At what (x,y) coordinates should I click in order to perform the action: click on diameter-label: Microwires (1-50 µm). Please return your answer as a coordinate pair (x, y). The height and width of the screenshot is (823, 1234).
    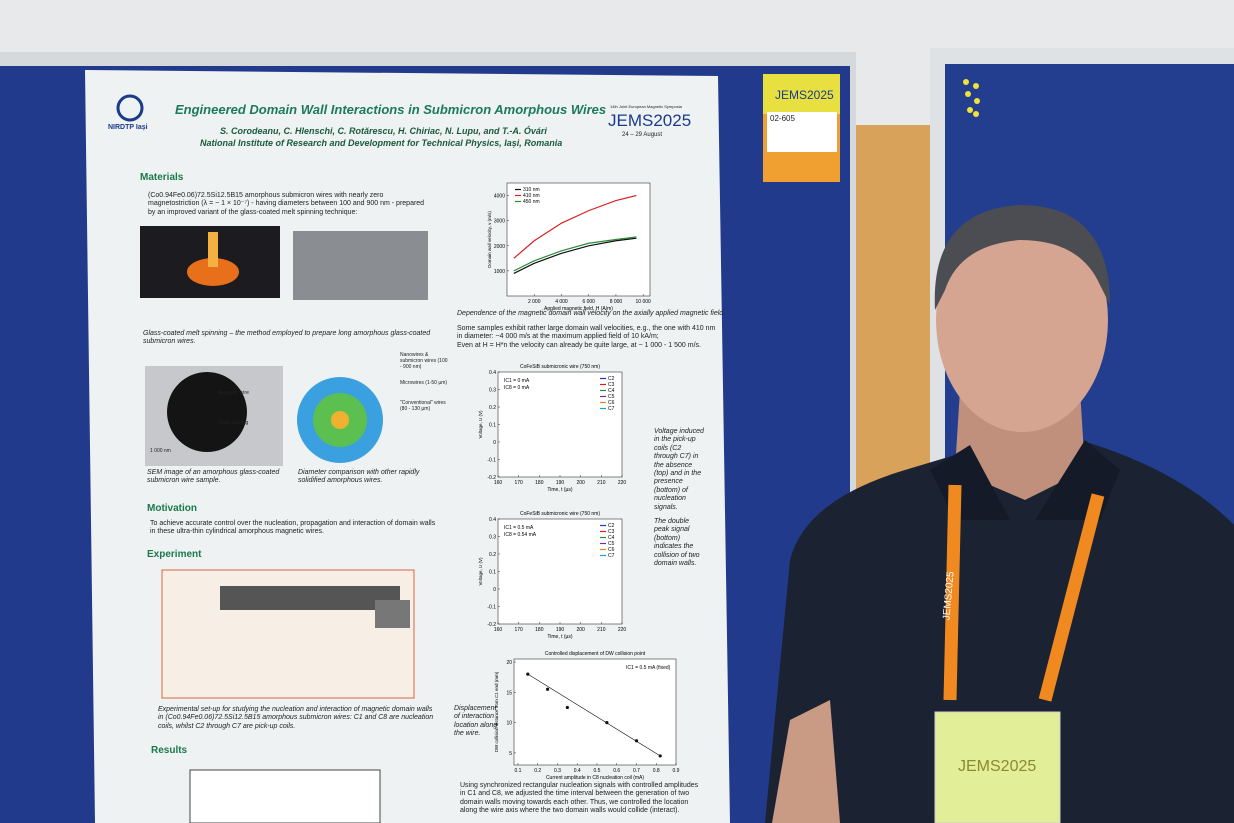
    Looking at the image, I should click on (424, 383).